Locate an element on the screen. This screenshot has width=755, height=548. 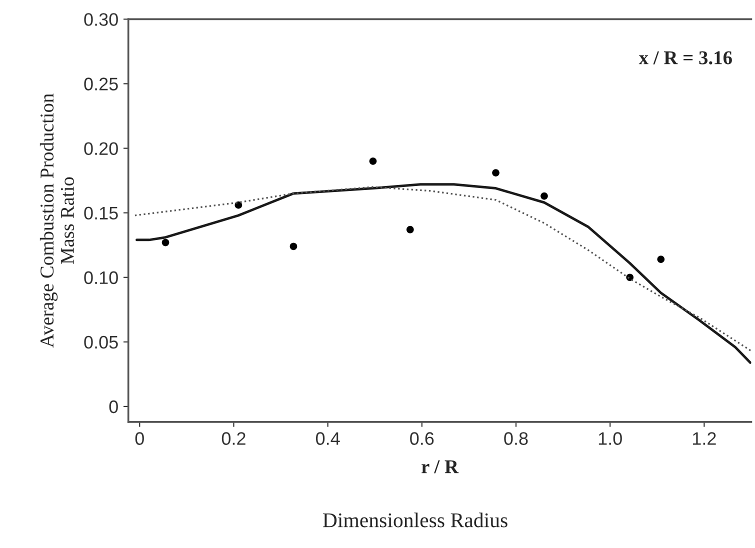
y-tick-label: 0 is located at coordinates (113, 407).